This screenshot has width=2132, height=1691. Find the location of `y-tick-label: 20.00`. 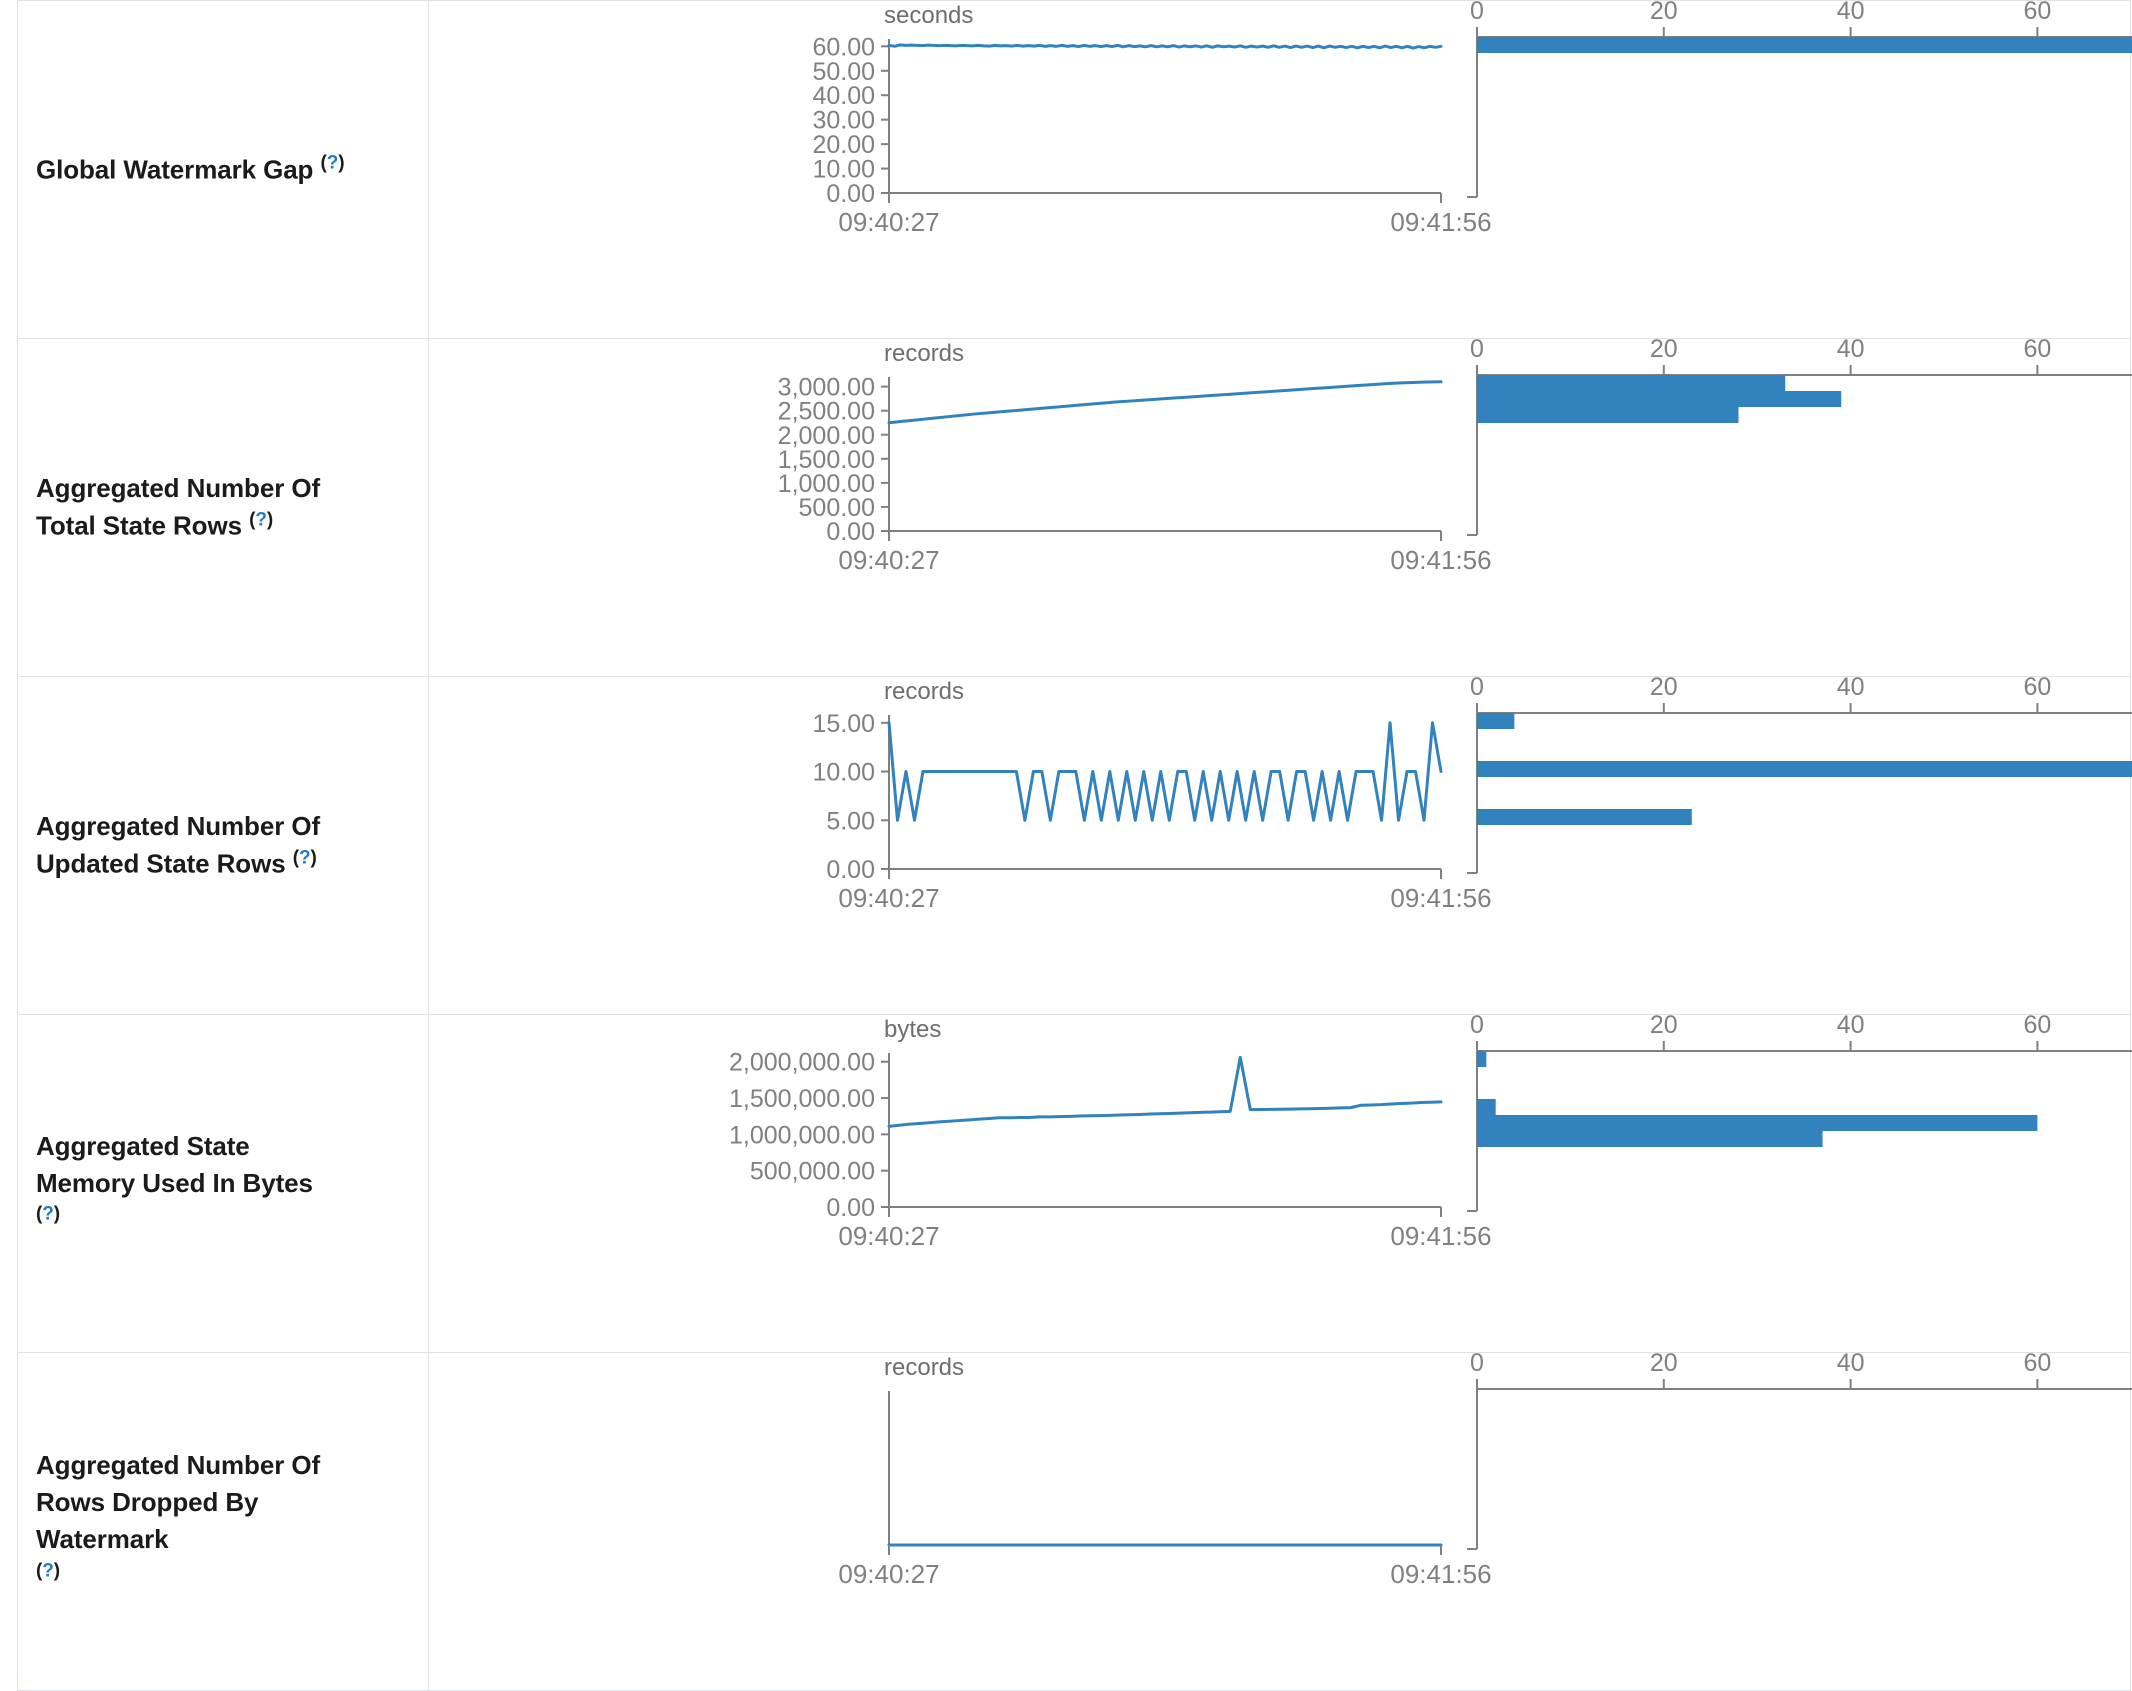

y-tick-label: 20.00 is located at coordinates (843, 145).